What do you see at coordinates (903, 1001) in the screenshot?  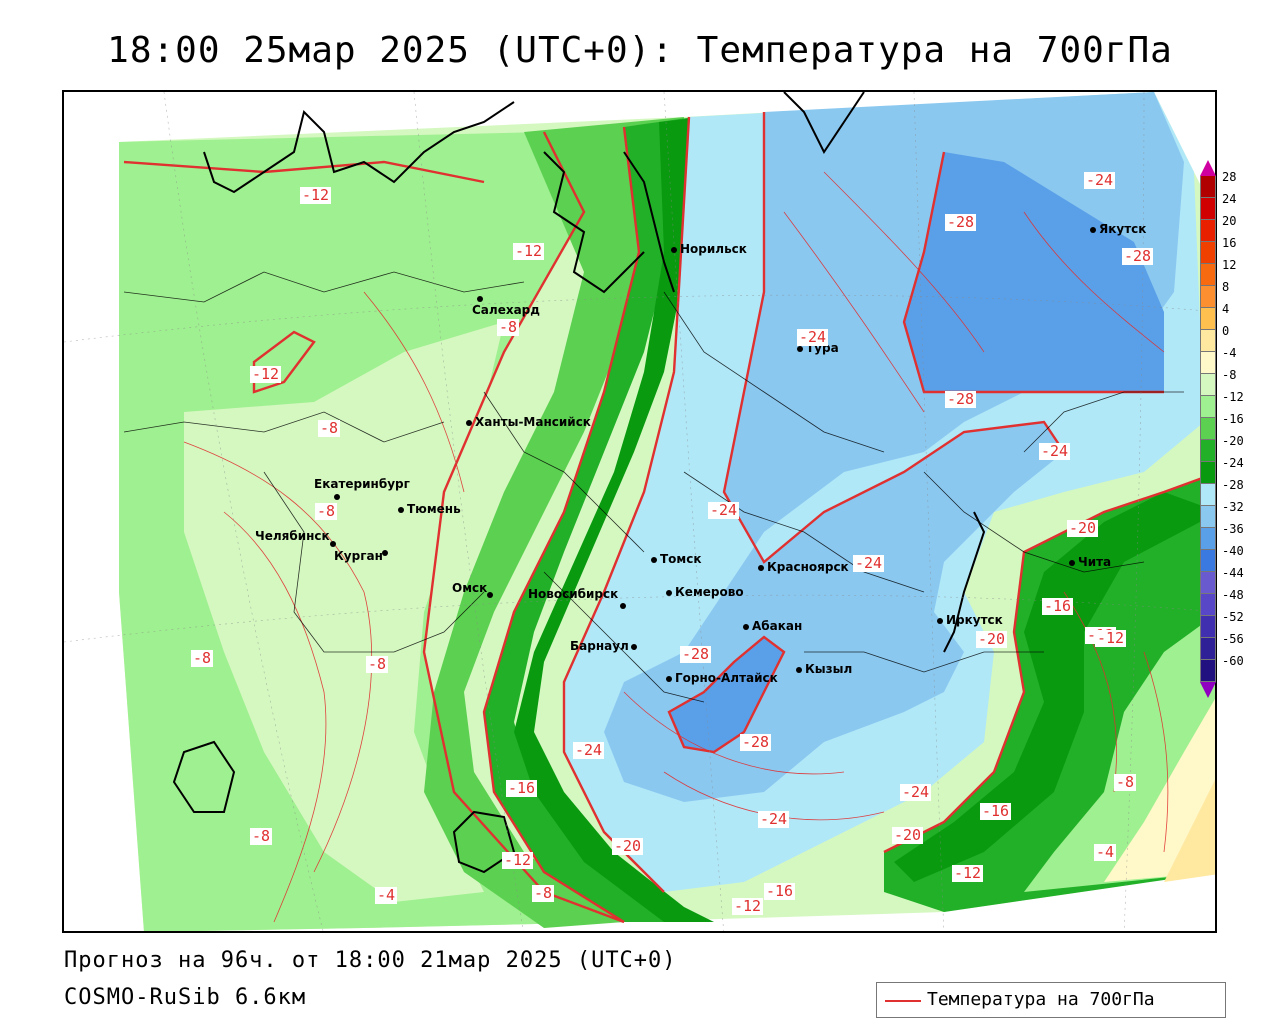 I see `legend-line-swatch` at bounding box center [903, 1001].